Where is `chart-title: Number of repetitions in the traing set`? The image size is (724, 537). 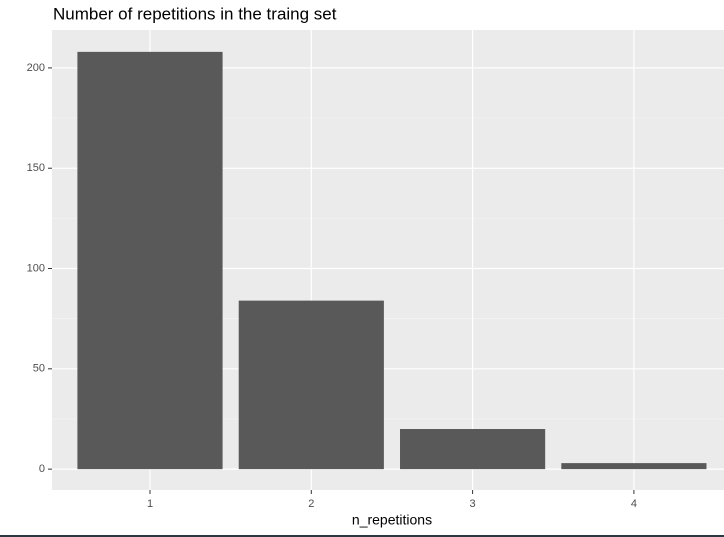
chart-title: Number of repetitions in the traing set is located at coordinates (195, 13).